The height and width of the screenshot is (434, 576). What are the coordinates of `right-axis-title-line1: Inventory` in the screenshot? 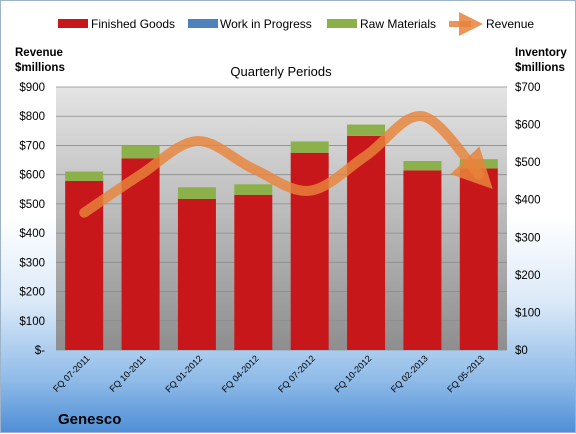 It's located at (541, 53).